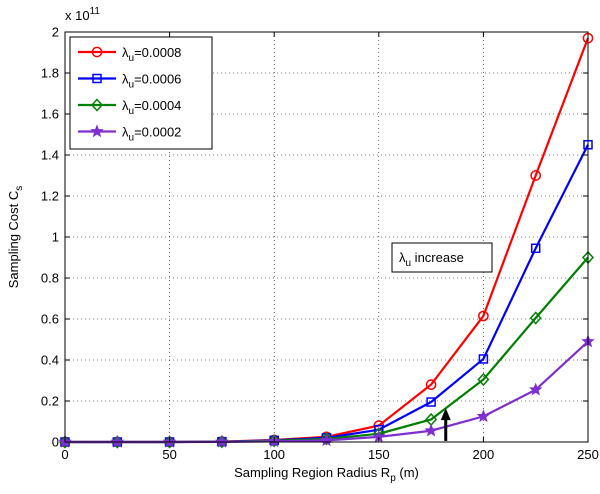  I want to click on y-tick-label: 1.4, so click(50, 155).